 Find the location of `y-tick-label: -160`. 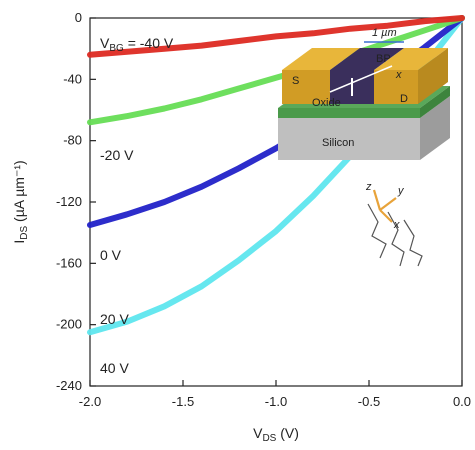

y-tick-label: -160 is located at coordinates (69, 262).